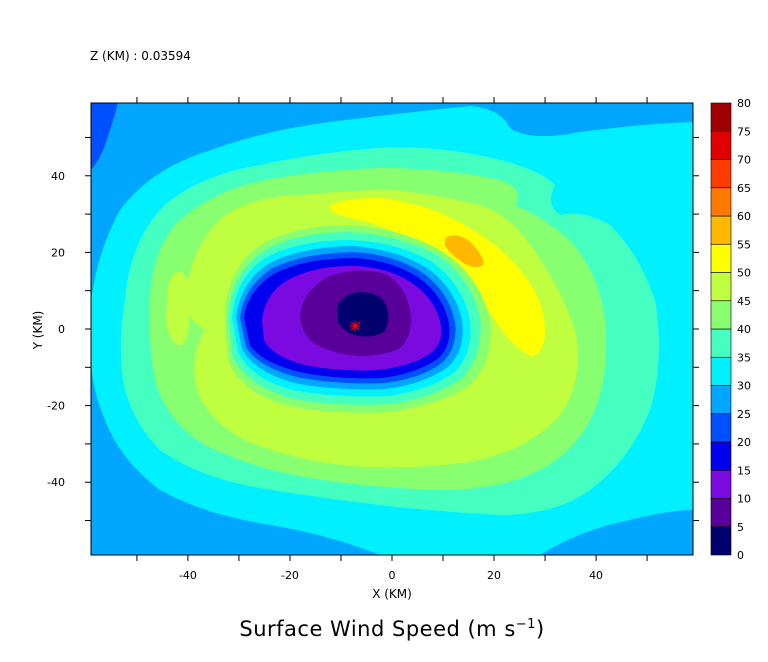  I want to click on color-bar-label: 35, so click(744, 357).